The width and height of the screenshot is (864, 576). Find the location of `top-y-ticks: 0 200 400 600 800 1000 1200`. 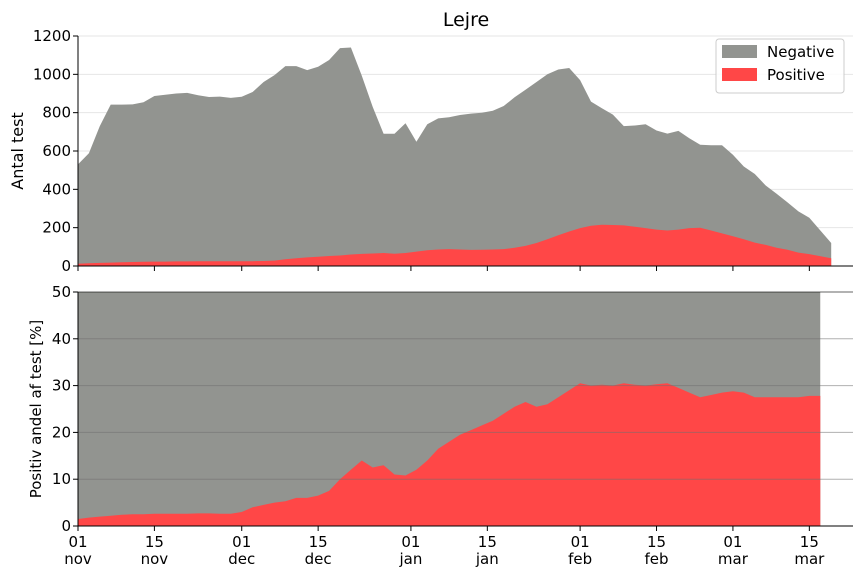

top-y-ticks: 0 200 400 600 800 1000 1200 is located at coordinates (55, 151).